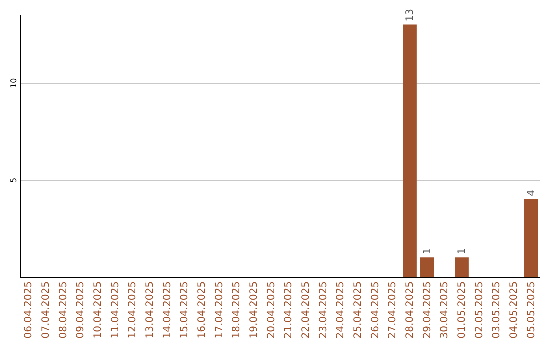 This screenshot has height=340, width=540. I want to click on x-tick-label: 03.05.2025, so click(497, 310).